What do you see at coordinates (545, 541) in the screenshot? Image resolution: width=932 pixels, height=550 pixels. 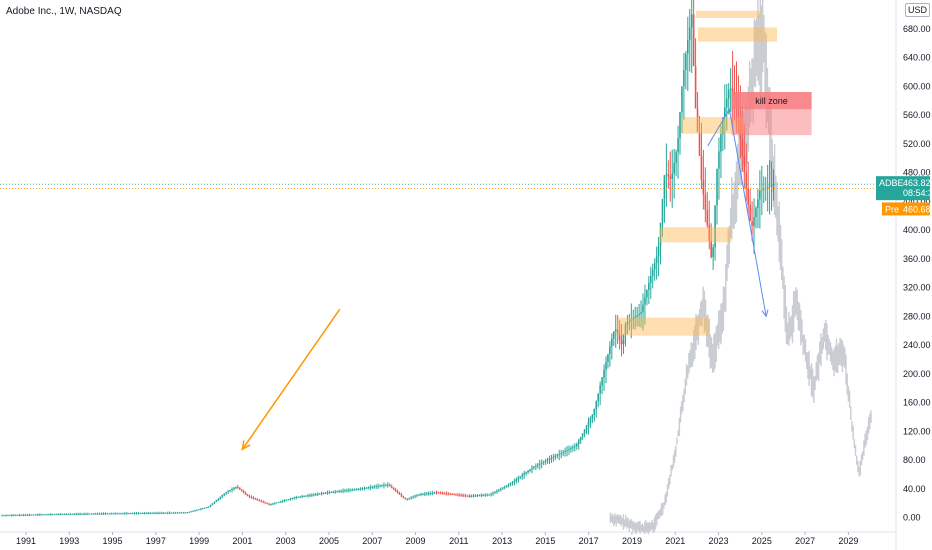 I see `x-tick-label: 2015` at bounding box center [545, 541].